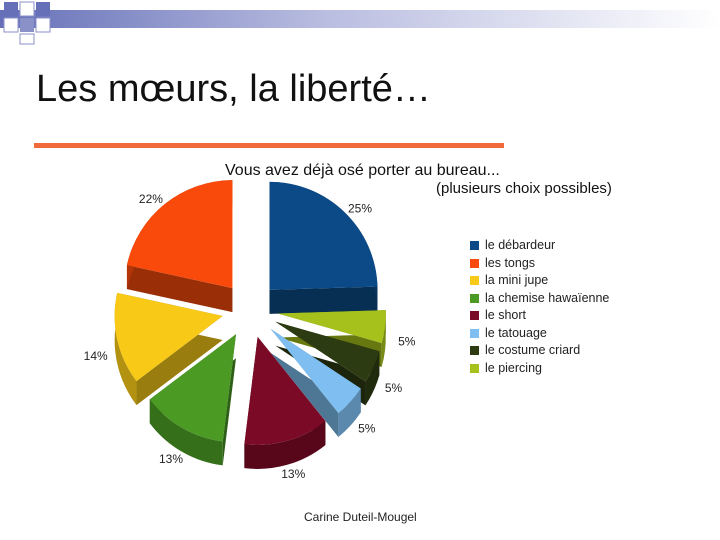 The image size is (720, 540). I want to click on legend-entry: la mini jupe, so click(542, 281).